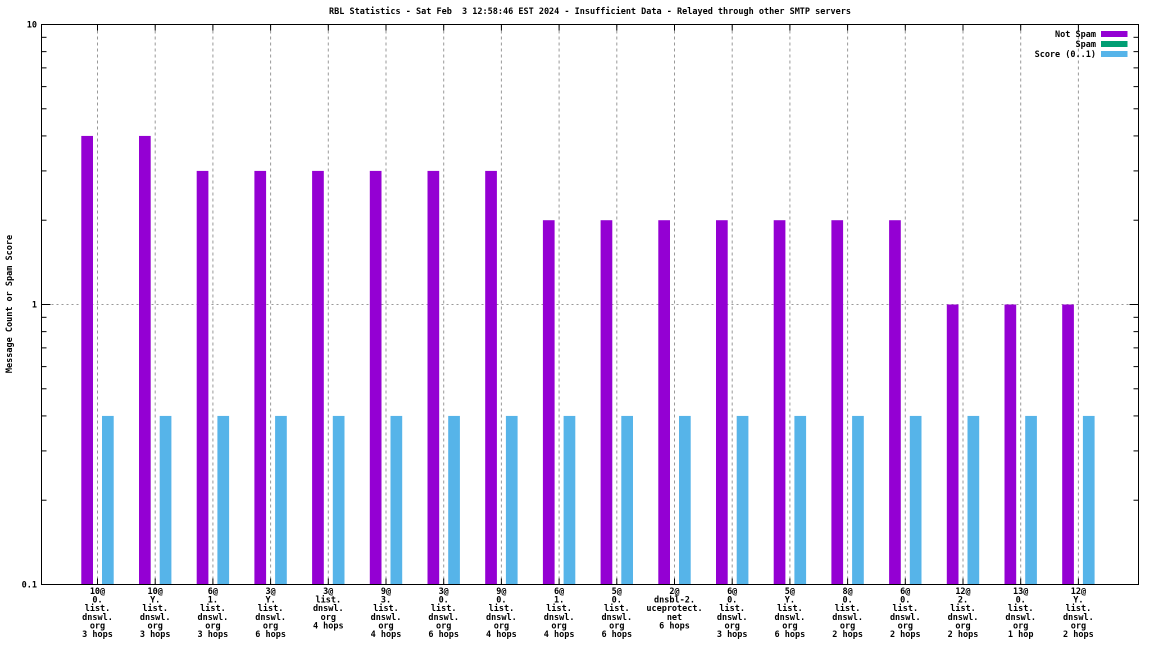 The height and width of the screenshot is (648, 1152). I want to click on x-category-label-15-line-3: list., so click(906, 608).